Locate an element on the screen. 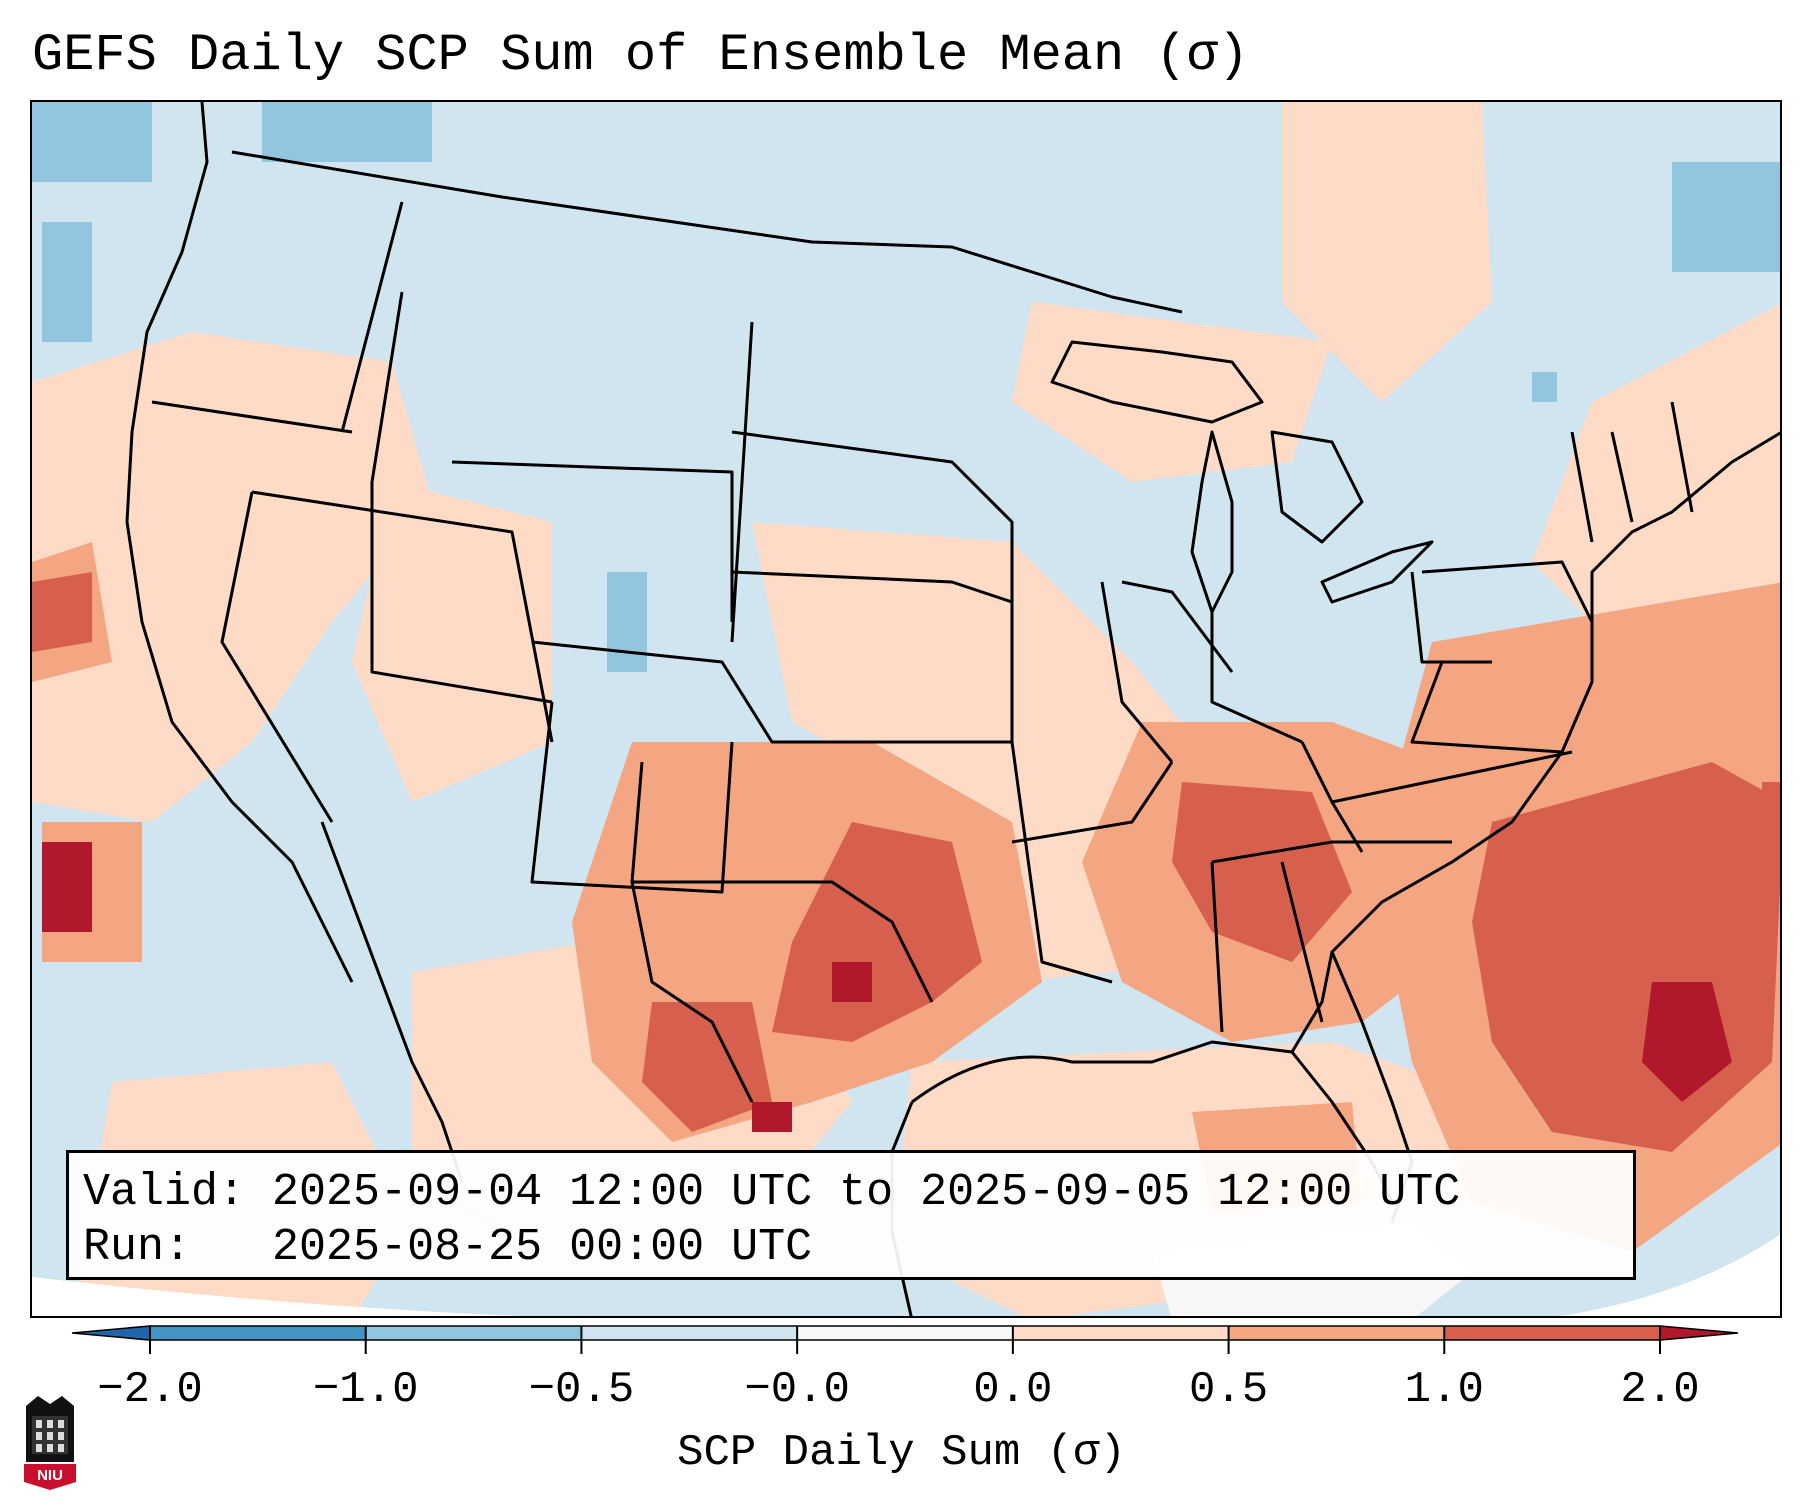 This screenshot has width=1803, height=1506. colorbar-tick-label: −1.0 is located at coordinates (365, 1390).